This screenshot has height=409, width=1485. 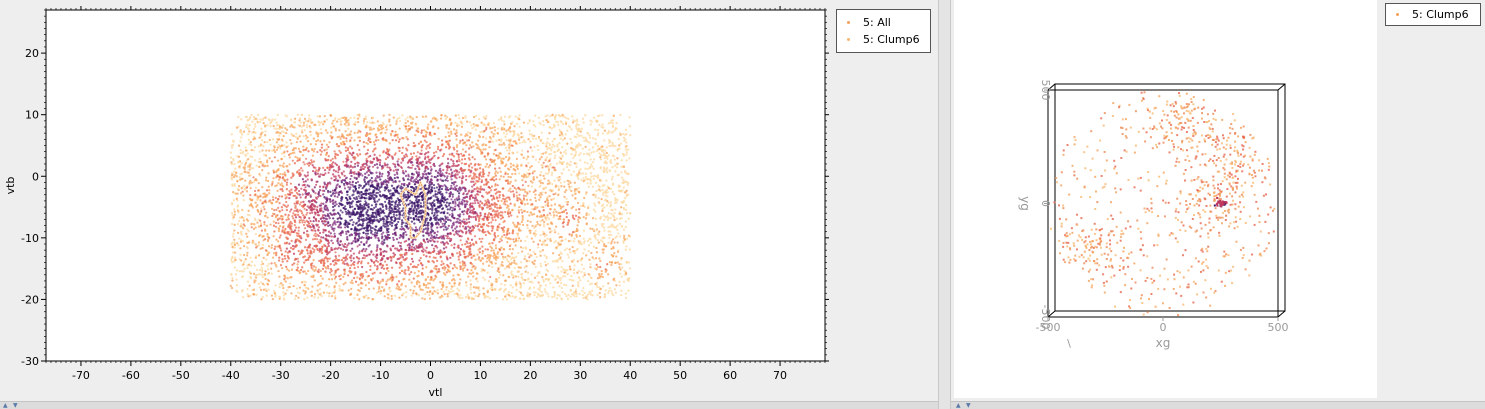 What do you see at coordinates (81, 375) in the screenshot?
I see `x-tick-label: -70` at bounding box center [81, 375].